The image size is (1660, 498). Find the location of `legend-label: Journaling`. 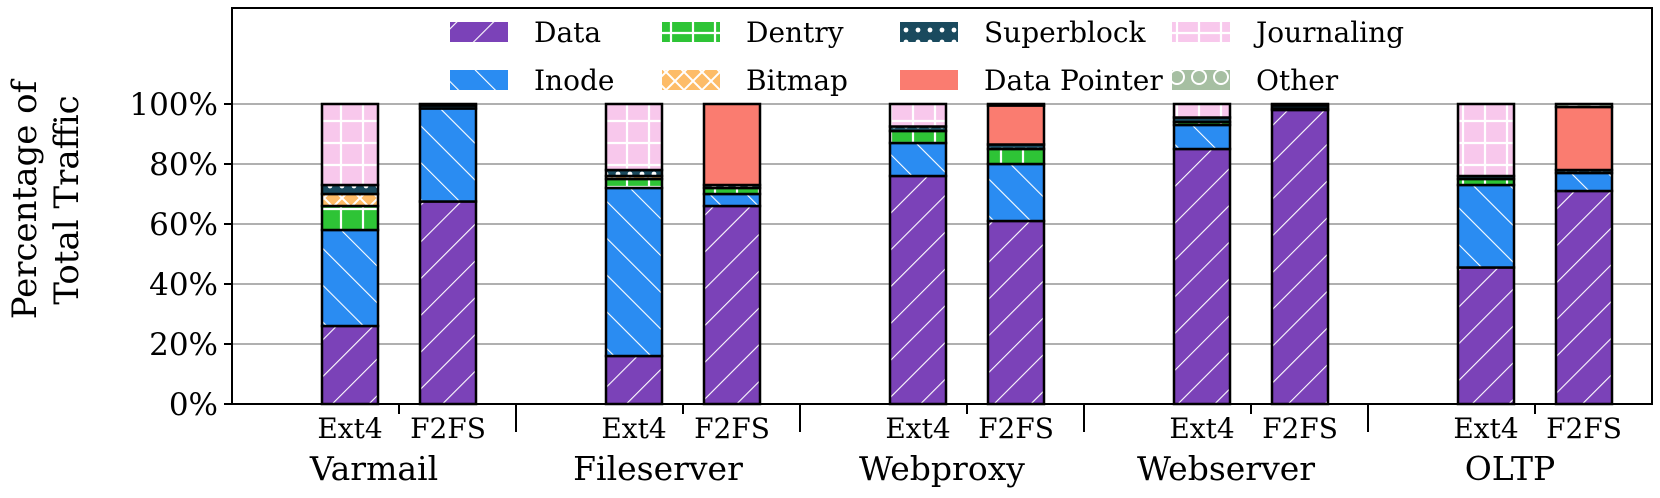

legend-label: Journaling is located at coordinates (1328, 32).